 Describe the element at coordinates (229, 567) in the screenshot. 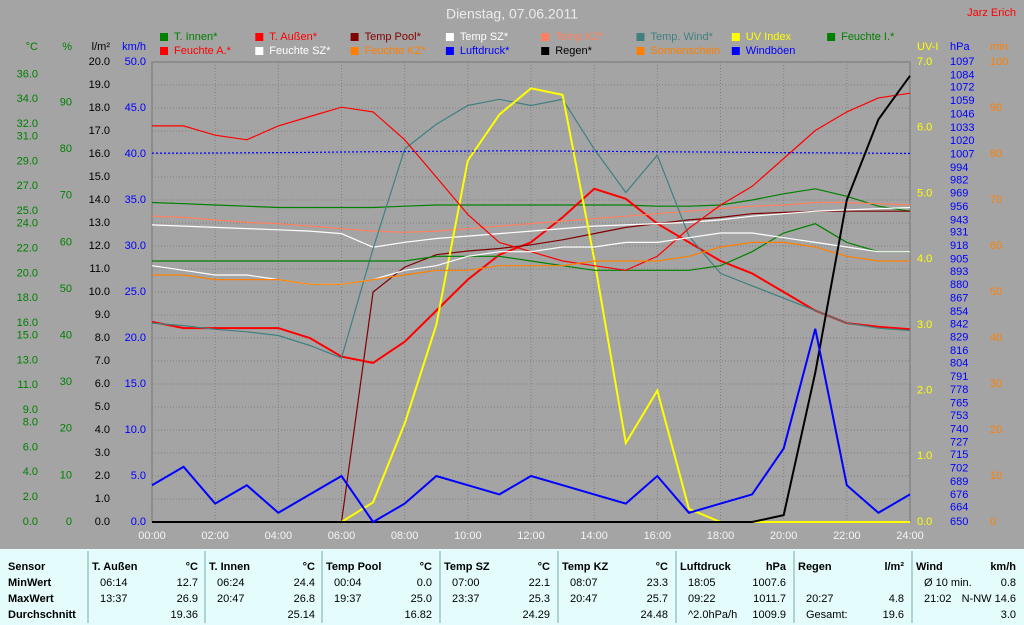

I see `column-header: T. Innen` at that location.